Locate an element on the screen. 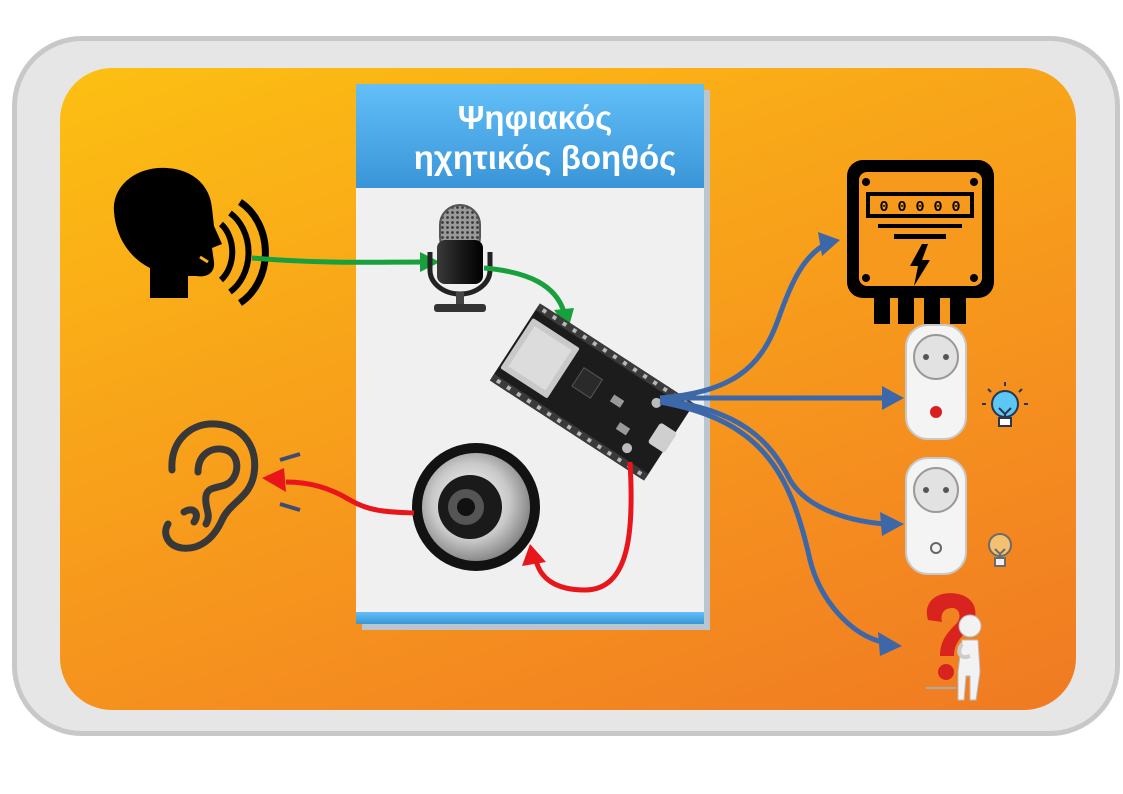  meter-digits: 0 0 0 0 0 is located at coordinates (919, 207).